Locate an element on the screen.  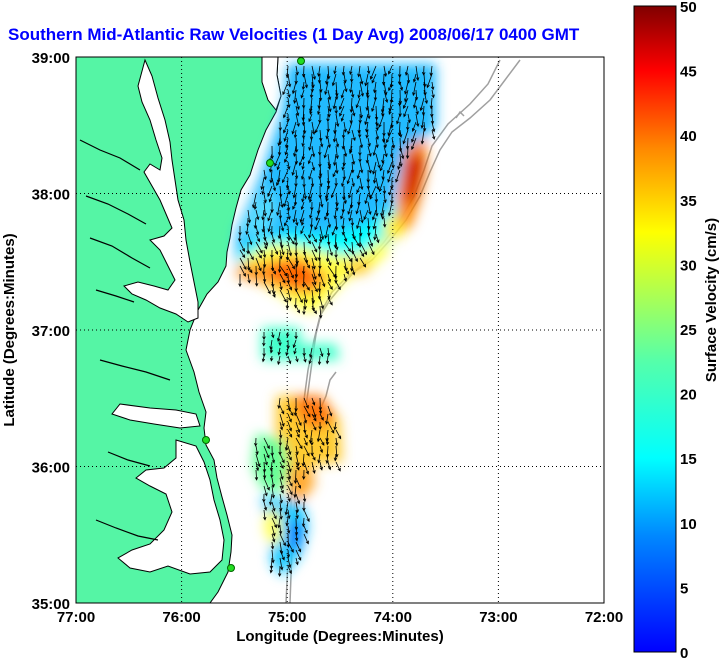
x-tick-label: 76:00 is located at coordinates (181, 617).